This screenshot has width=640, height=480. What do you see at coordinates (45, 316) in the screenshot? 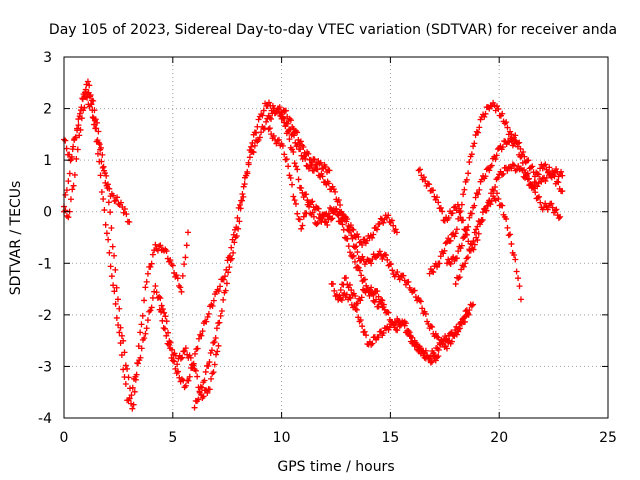
I see `y-tick-label: -2` at bounding box center [45, 316].